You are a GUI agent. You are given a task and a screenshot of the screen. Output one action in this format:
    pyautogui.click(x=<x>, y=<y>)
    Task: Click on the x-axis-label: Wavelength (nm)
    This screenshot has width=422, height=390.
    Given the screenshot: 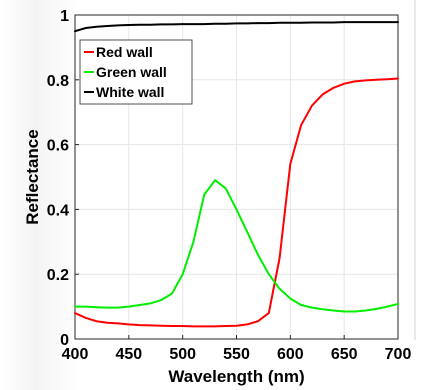 What is the action you would take?
    pyautogui.click(x=236, y=376)
    